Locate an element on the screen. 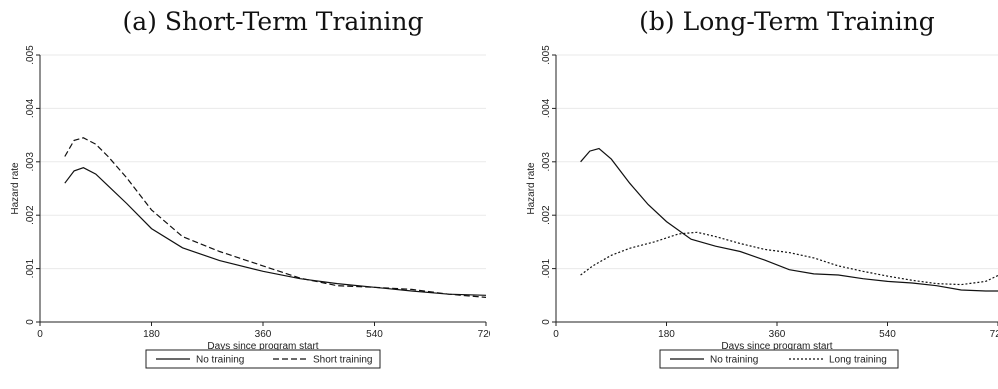 This screenshot has height=389, width=998. chart-title: (a) Short-Term Training is located at coordinates (272, 21).